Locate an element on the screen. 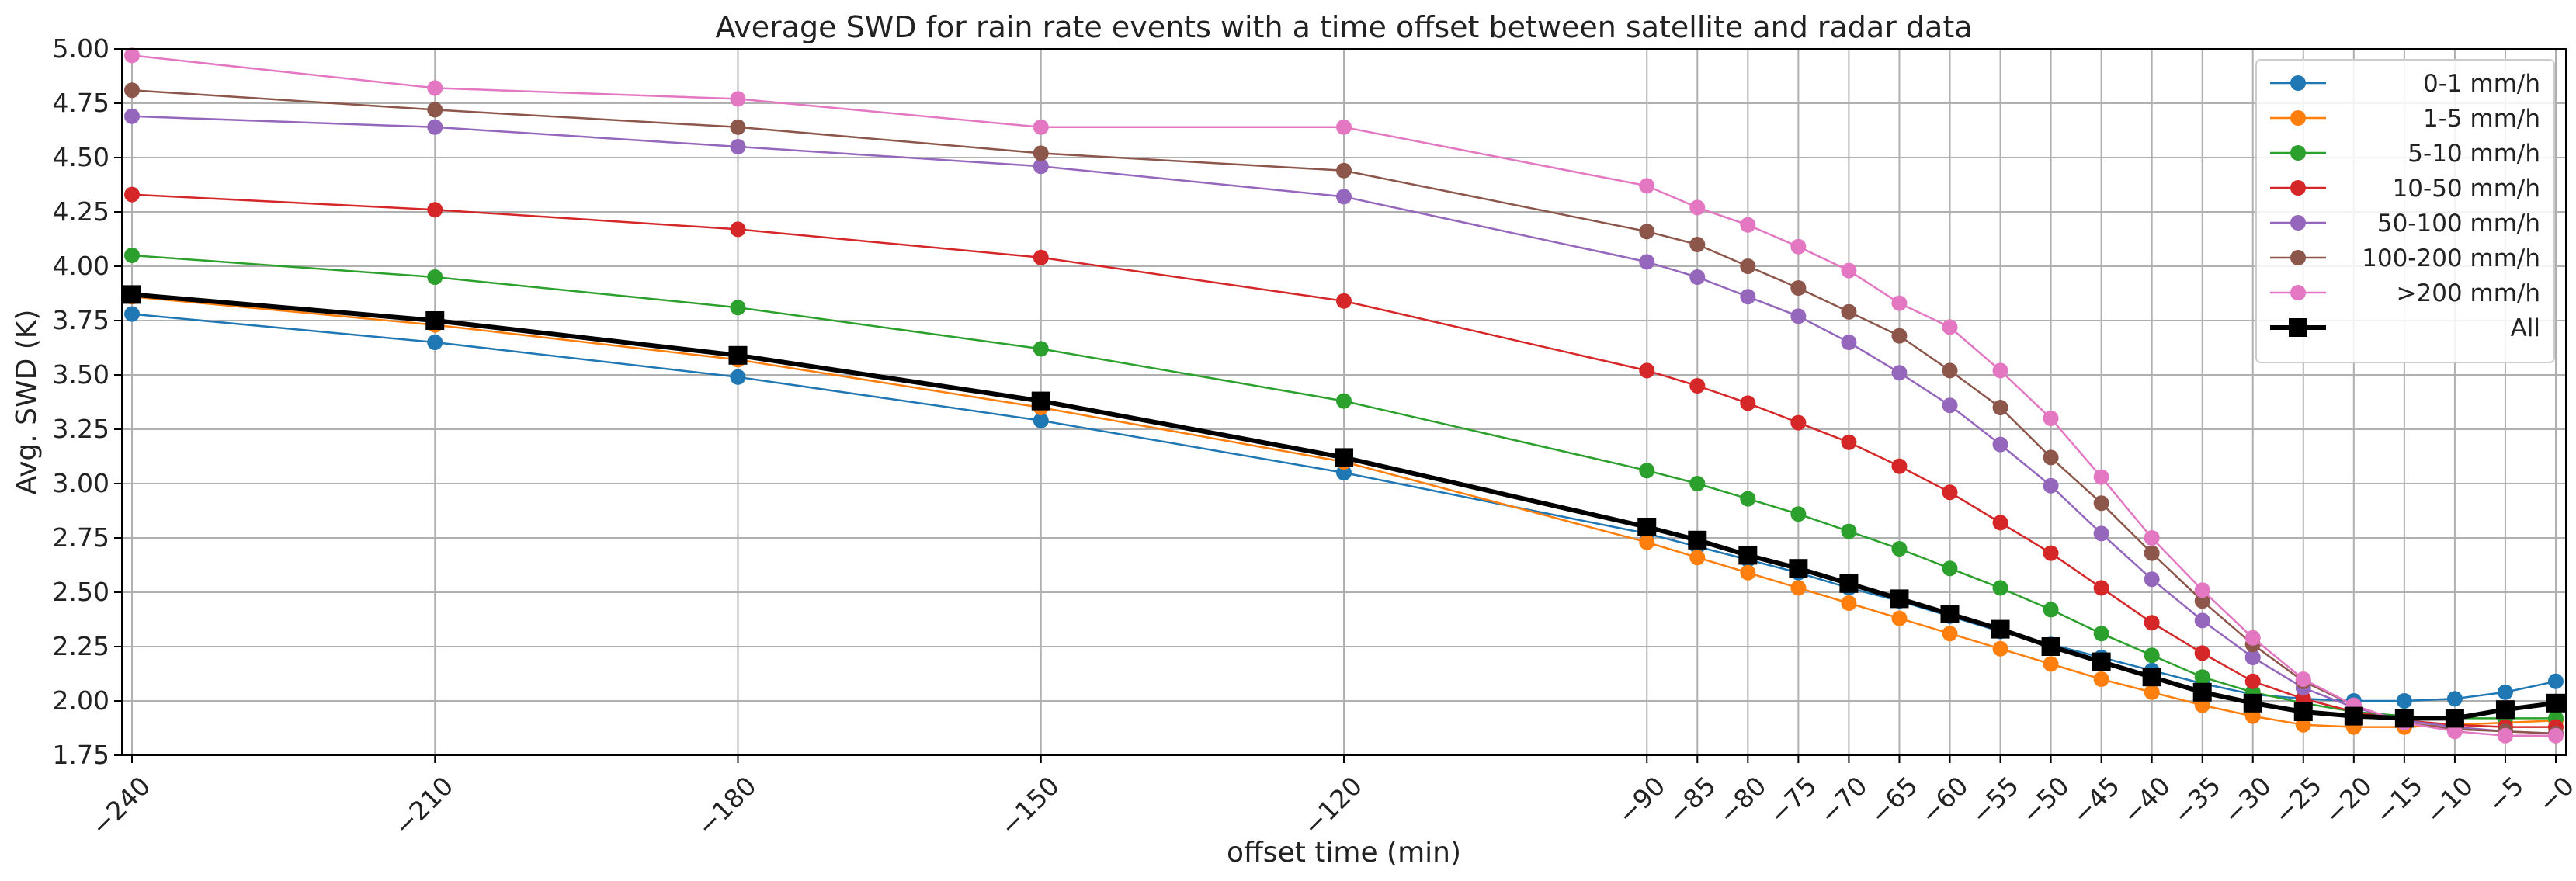 This screenshot has width=2576, height=881. x-tick-label: −180 is located at coordinates (726, 806).